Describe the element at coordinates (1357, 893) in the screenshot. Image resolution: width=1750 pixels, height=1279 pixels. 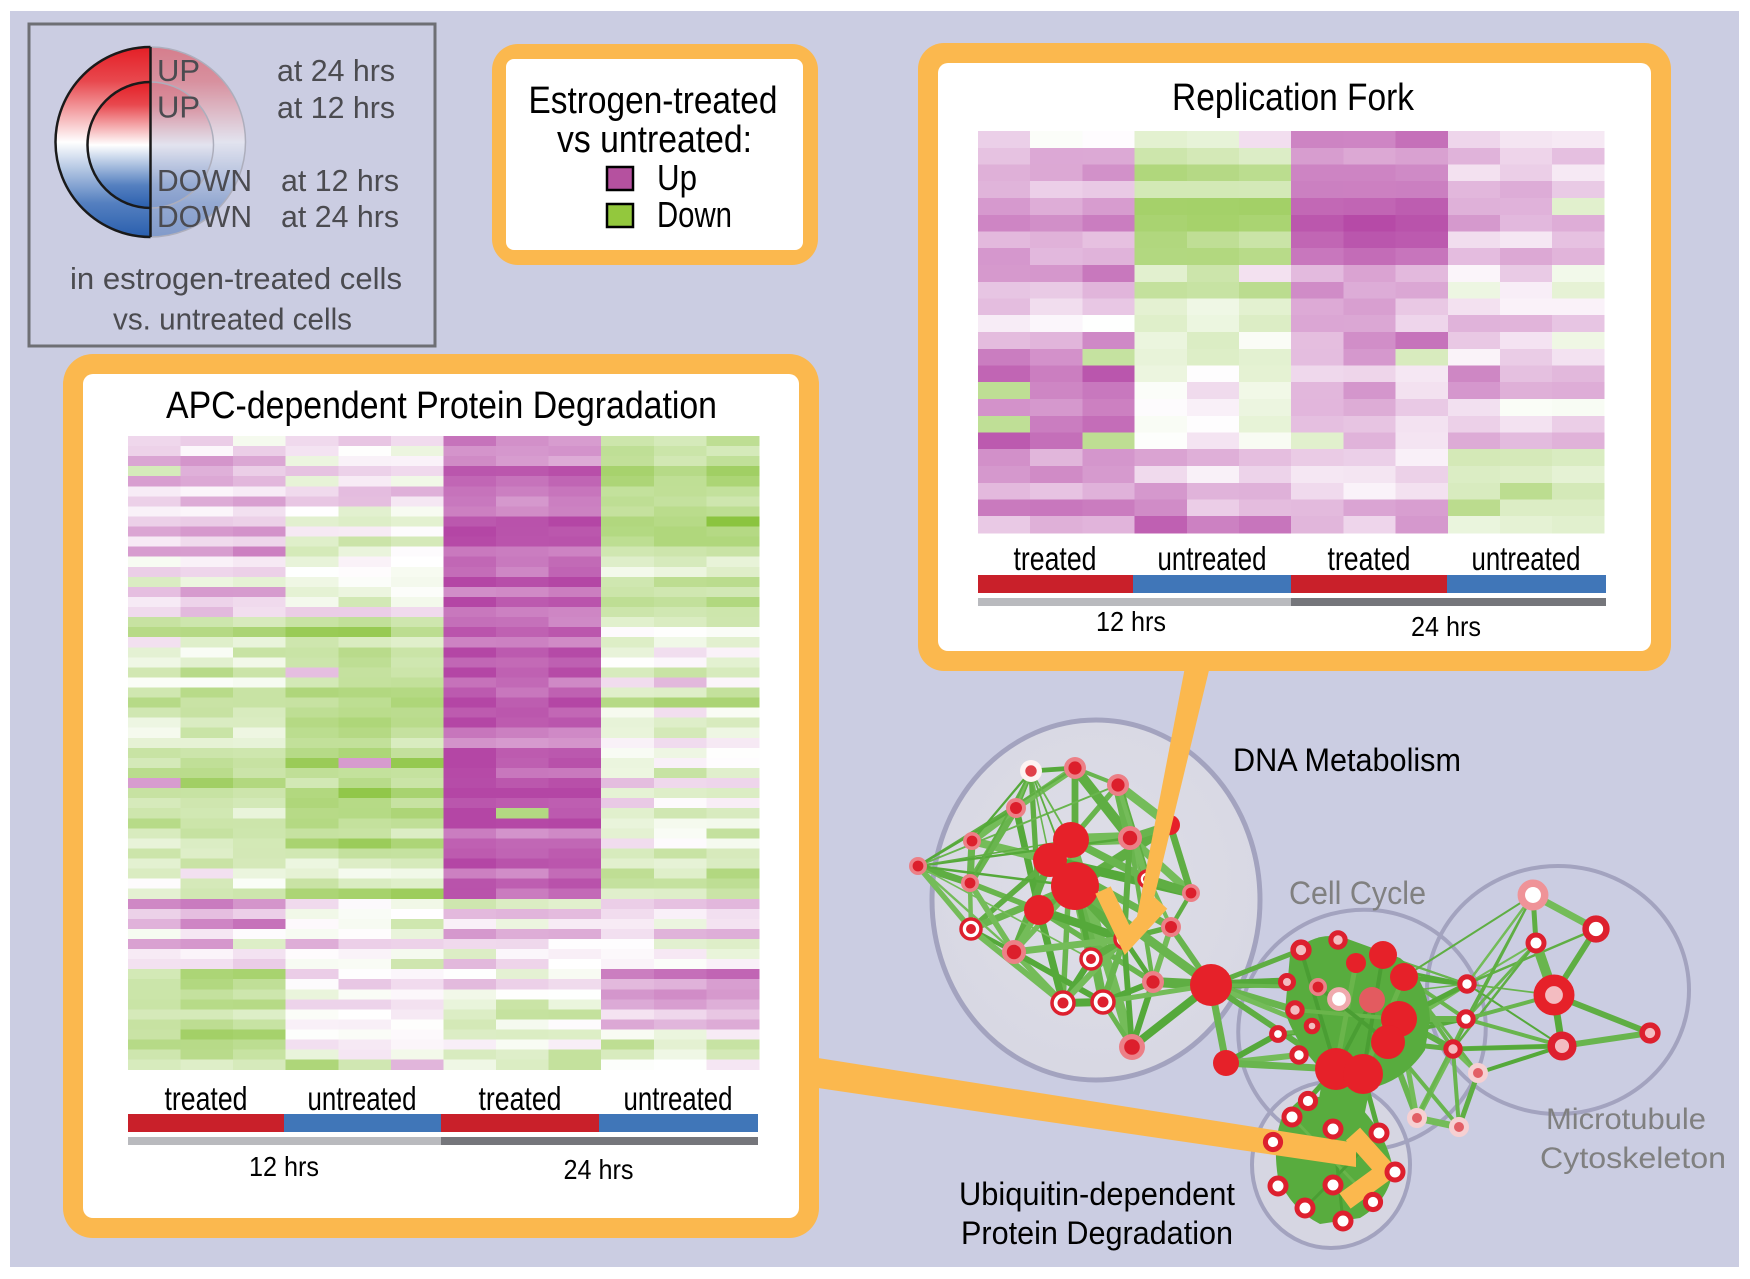
I see `svg-text: Cell Cycle` at that location.